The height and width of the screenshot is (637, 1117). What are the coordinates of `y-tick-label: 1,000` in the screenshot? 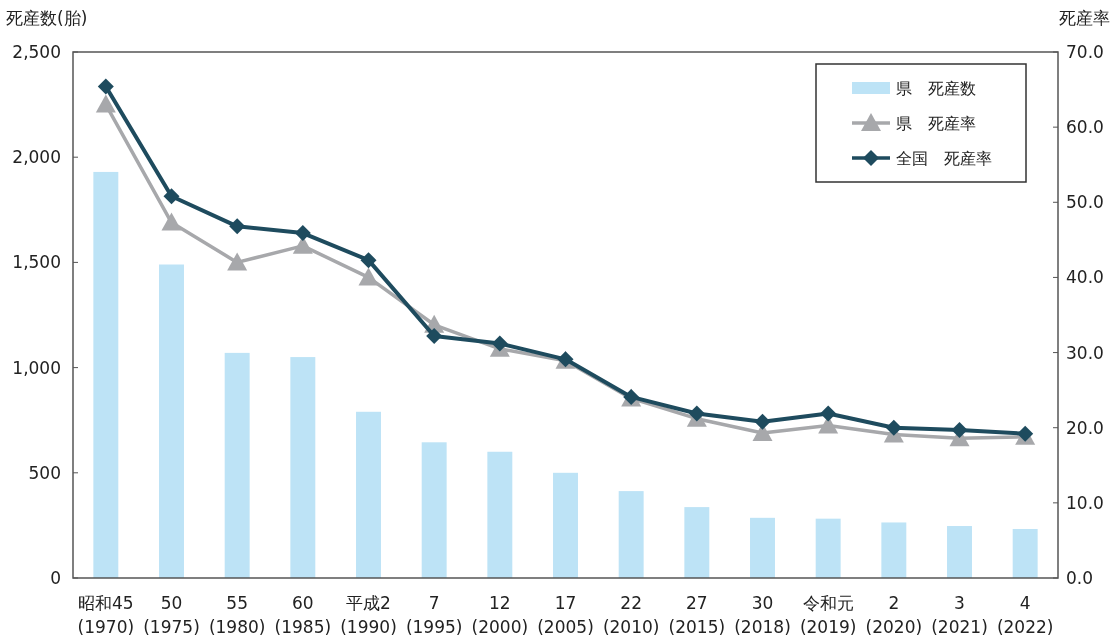 It's located at (36, 367).